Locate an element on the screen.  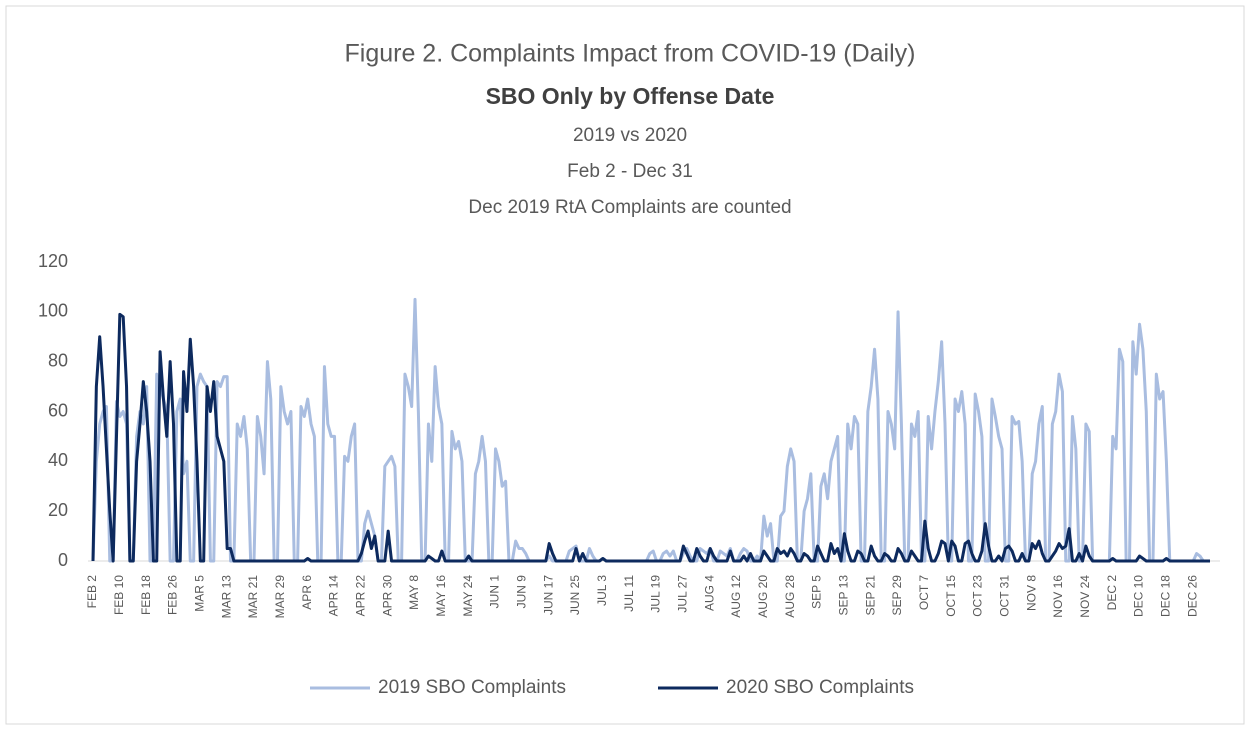
x-tick-label: FEB 2 is located at coordinates (92, 592).